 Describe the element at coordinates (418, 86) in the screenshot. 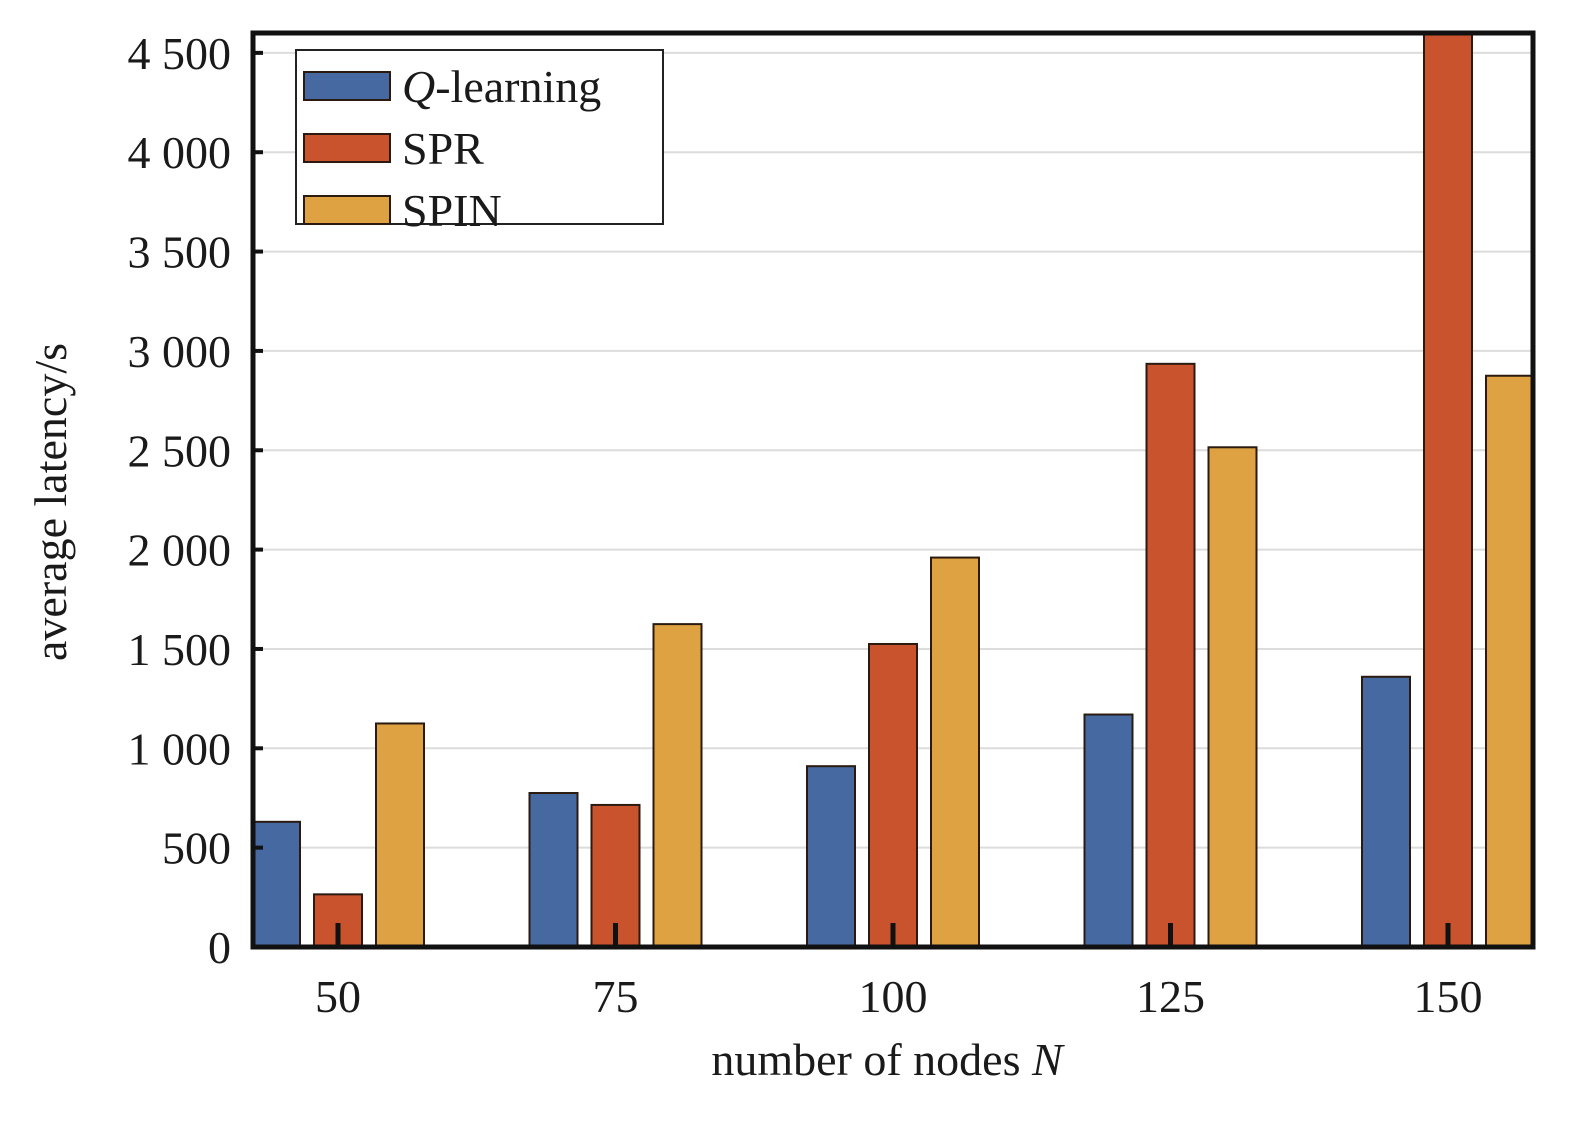

I see `legend-label-italic: Q` at that location.